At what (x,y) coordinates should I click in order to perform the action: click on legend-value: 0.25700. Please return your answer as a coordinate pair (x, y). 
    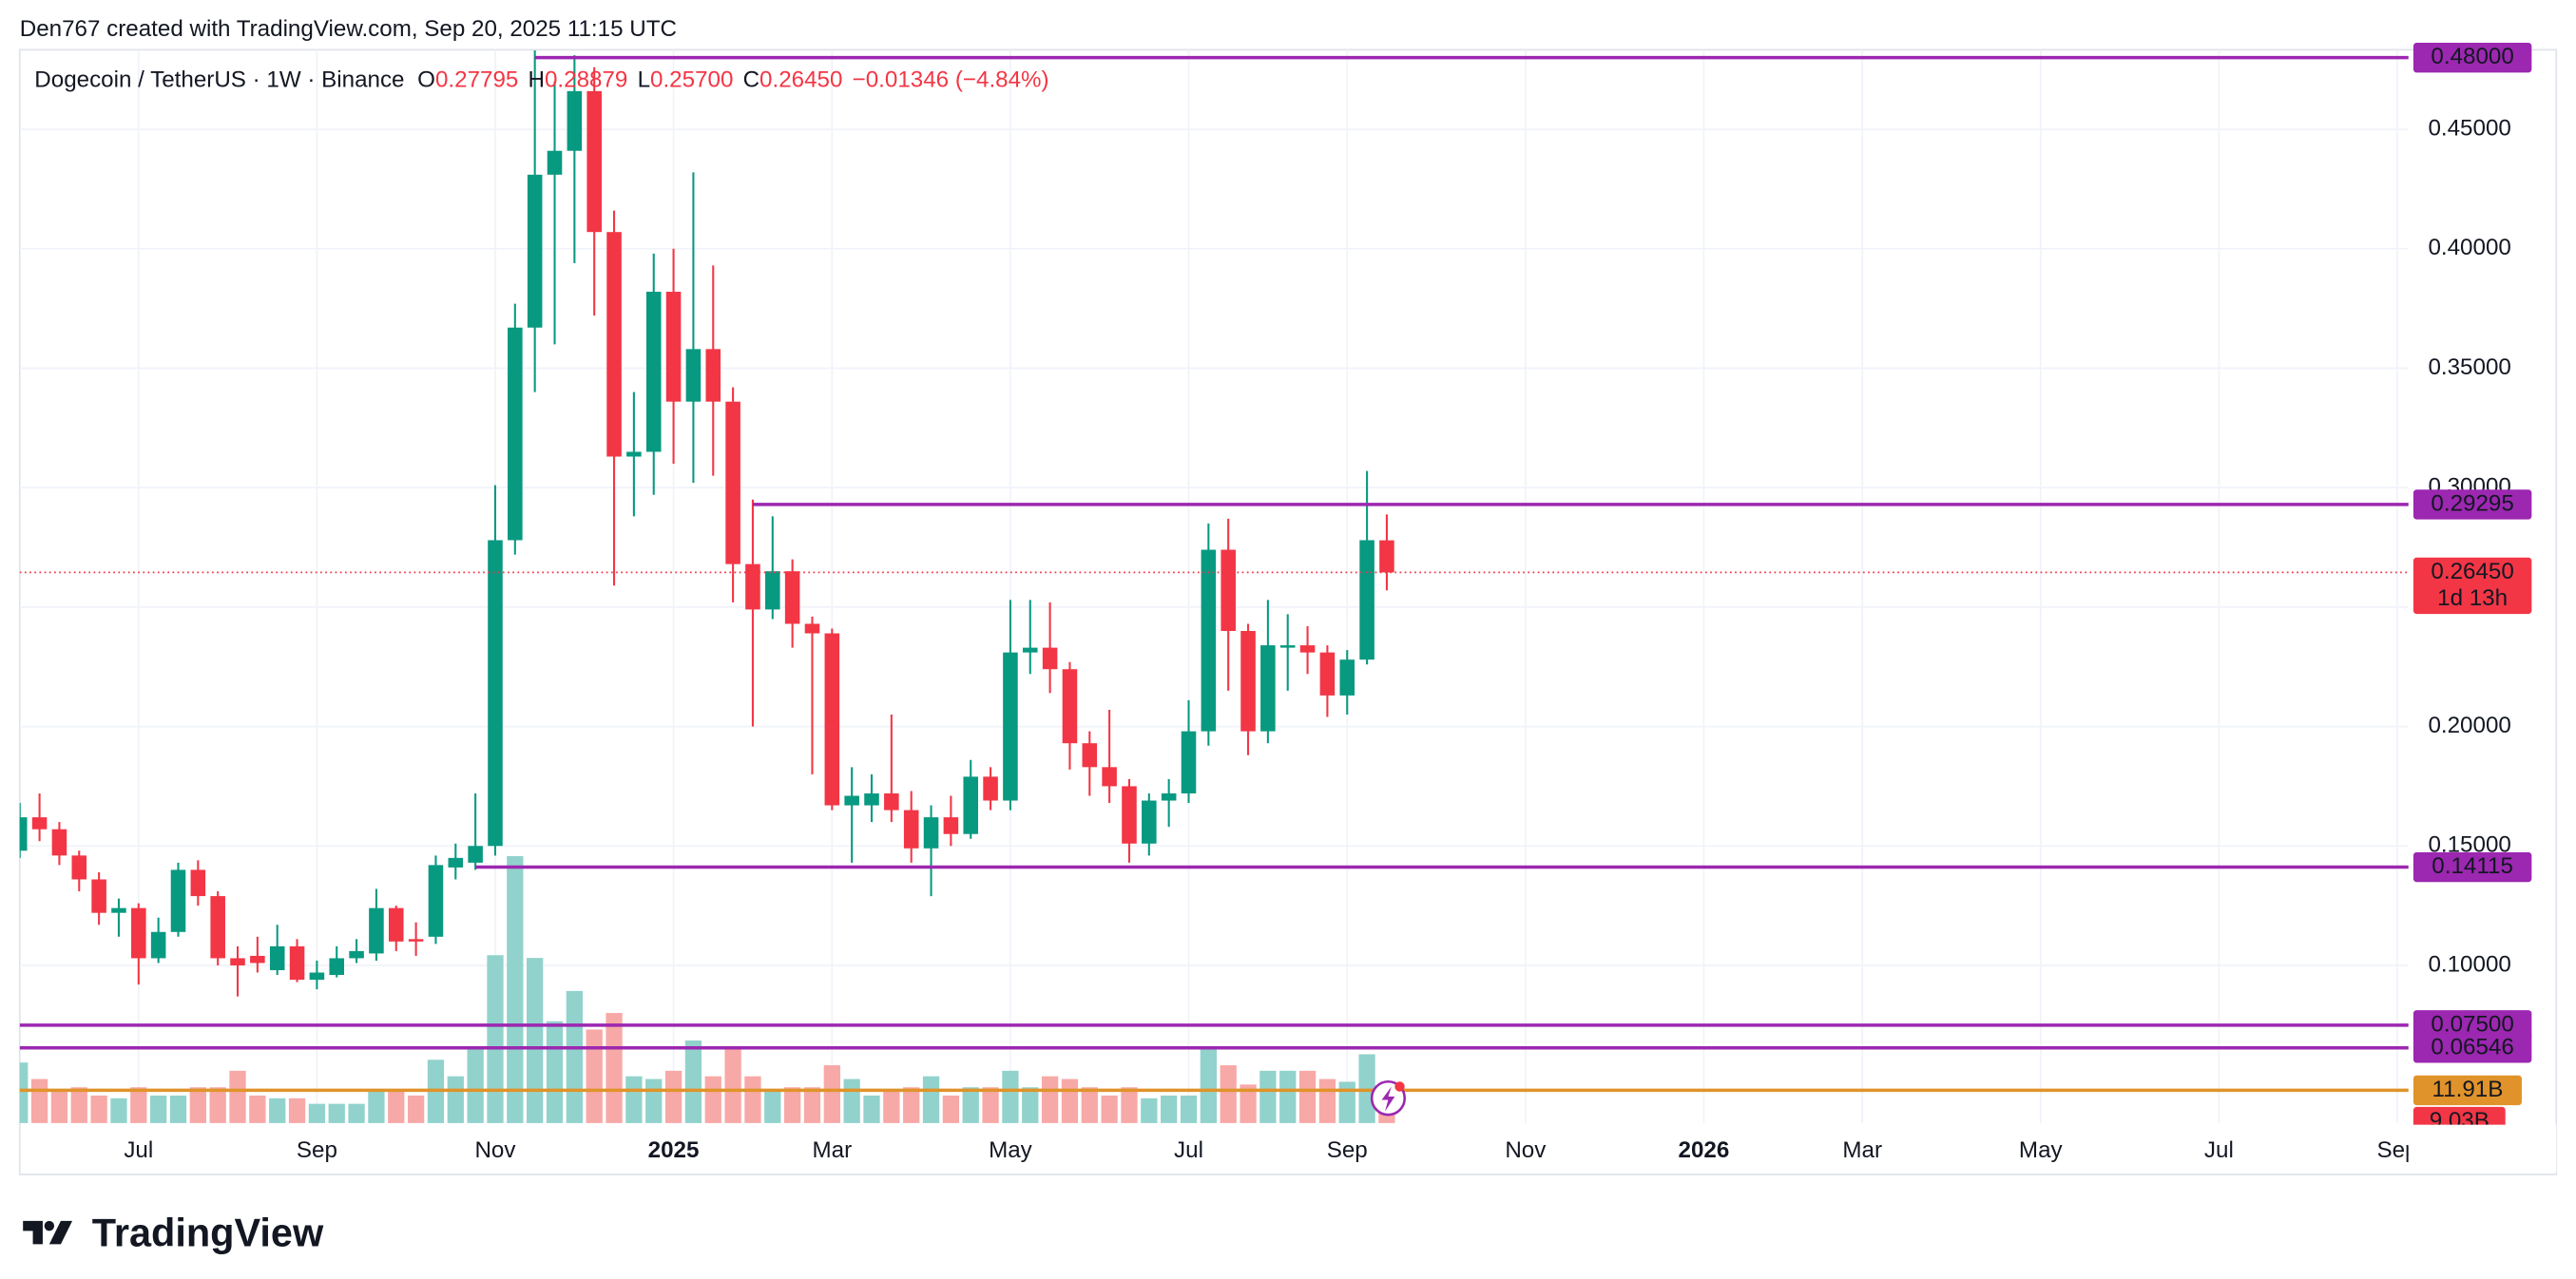
    Looking at the image, I should click on (692, 80).